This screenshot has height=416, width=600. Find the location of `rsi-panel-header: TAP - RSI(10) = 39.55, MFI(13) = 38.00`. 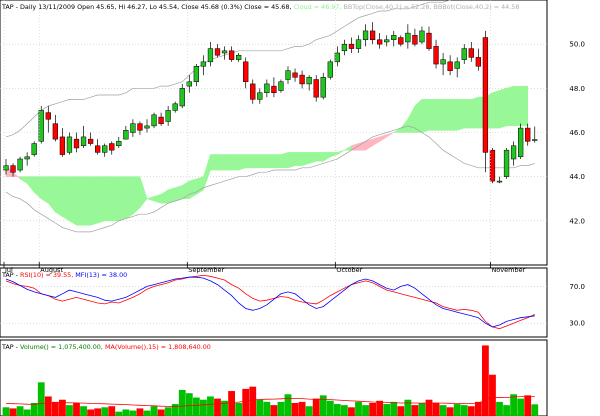

rsi-panel-header: TAP - RSI(10) = 39.55, MFI(13) = 38.00 is located at coordinates (64, 275).